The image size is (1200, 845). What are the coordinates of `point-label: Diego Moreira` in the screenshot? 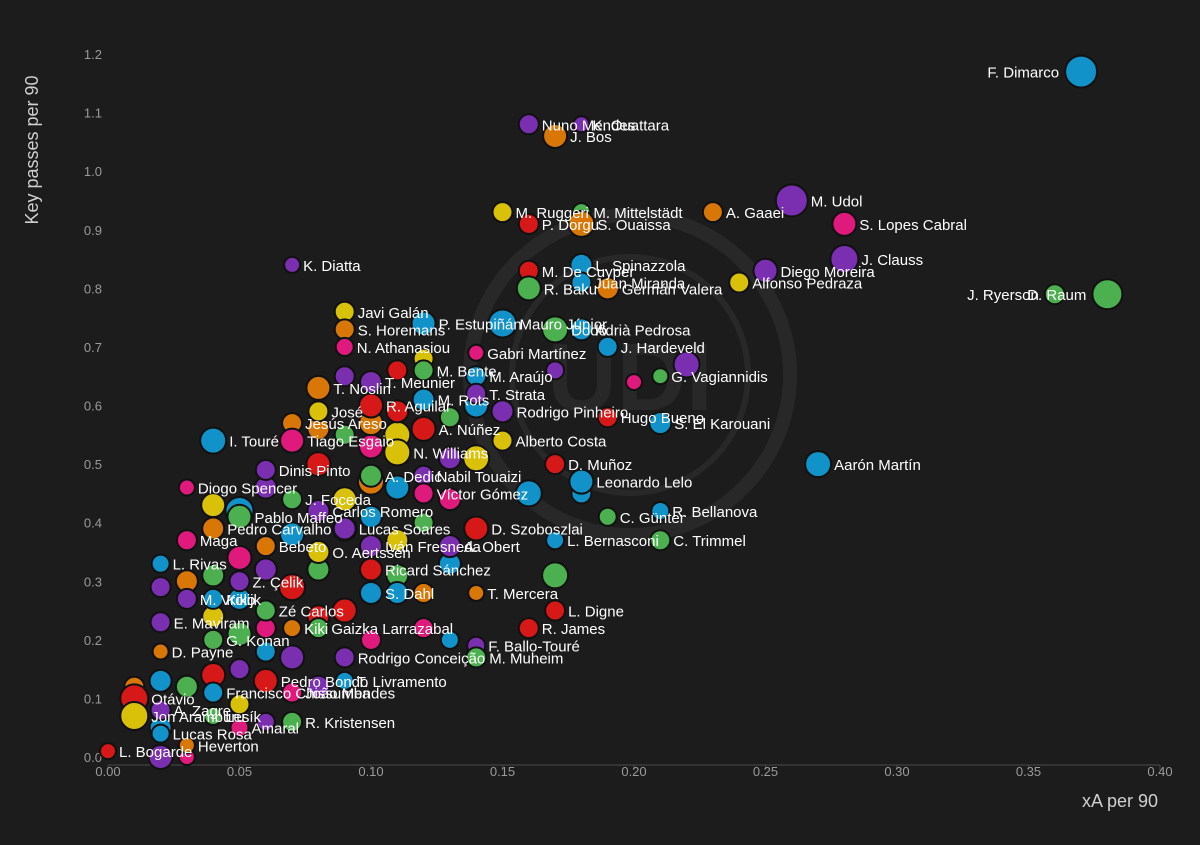 It's located at (828, 272).